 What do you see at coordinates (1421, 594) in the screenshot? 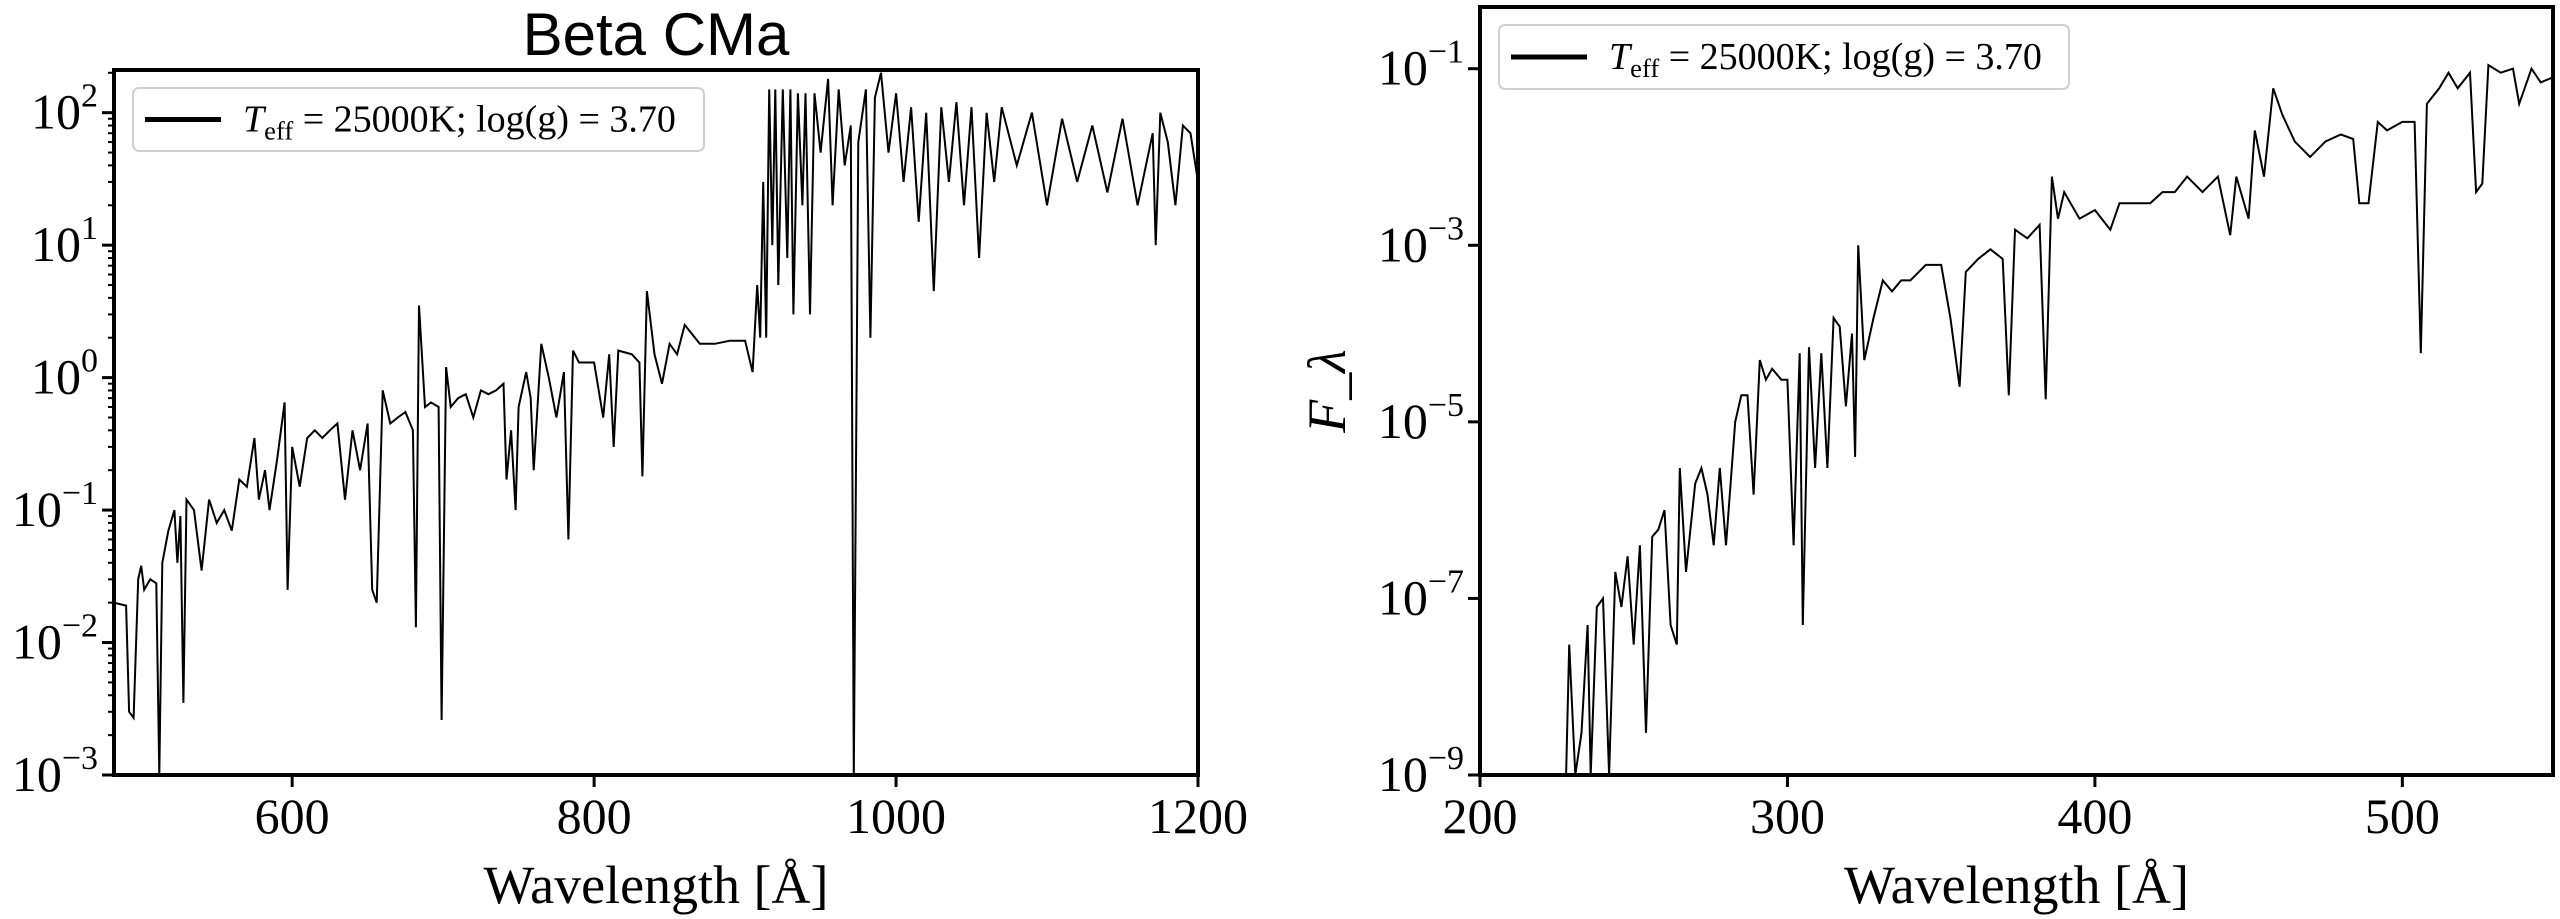
I see `y-tick-label: 10⁻⁷` at bounding box center [1421, 594].